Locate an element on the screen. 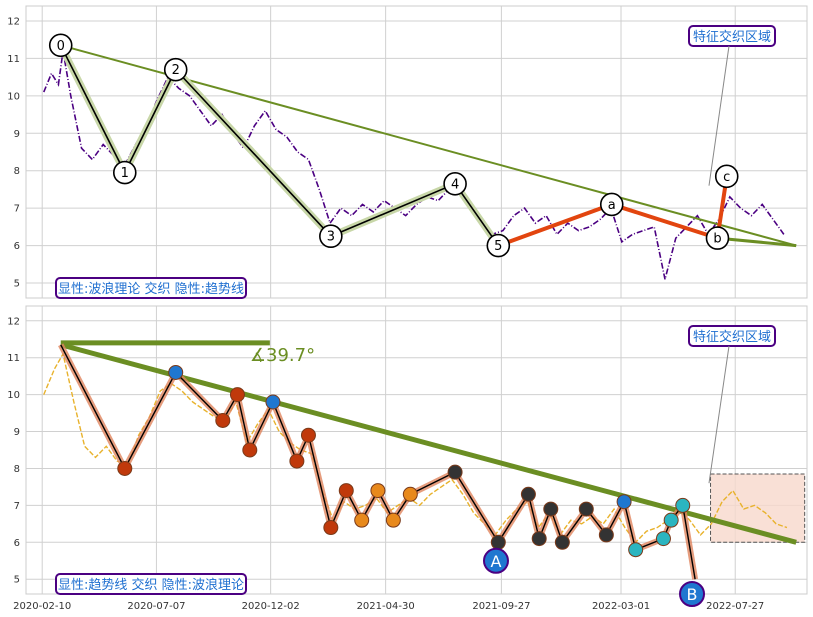 The image size is (813, 617). wave-point-label: 5 is located at coordinates (498, 246).